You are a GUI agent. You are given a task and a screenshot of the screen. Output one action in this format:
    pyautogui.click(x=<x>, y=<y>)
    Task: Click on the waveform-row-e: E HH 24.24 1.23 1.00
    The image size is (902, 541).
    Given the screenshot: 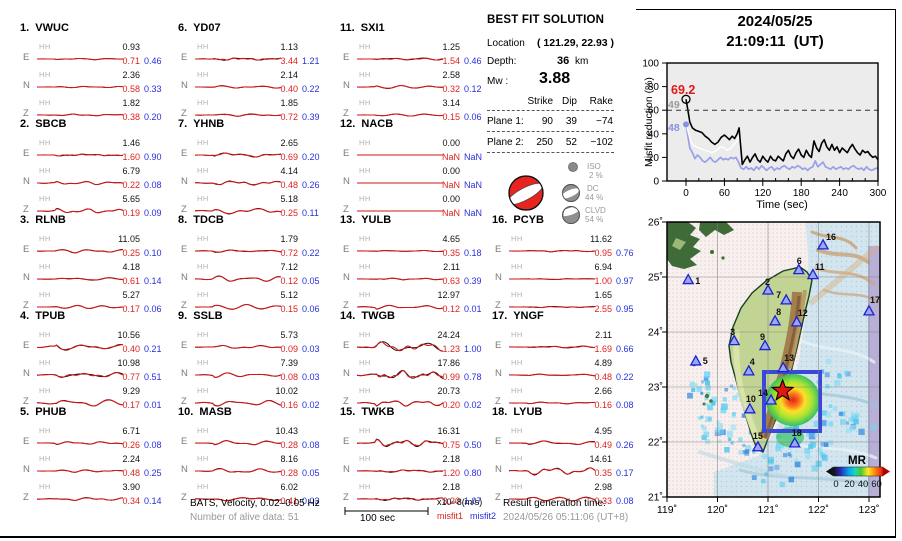 What is the action you would take?
    pyautogui.click(x=414, y=346)
    